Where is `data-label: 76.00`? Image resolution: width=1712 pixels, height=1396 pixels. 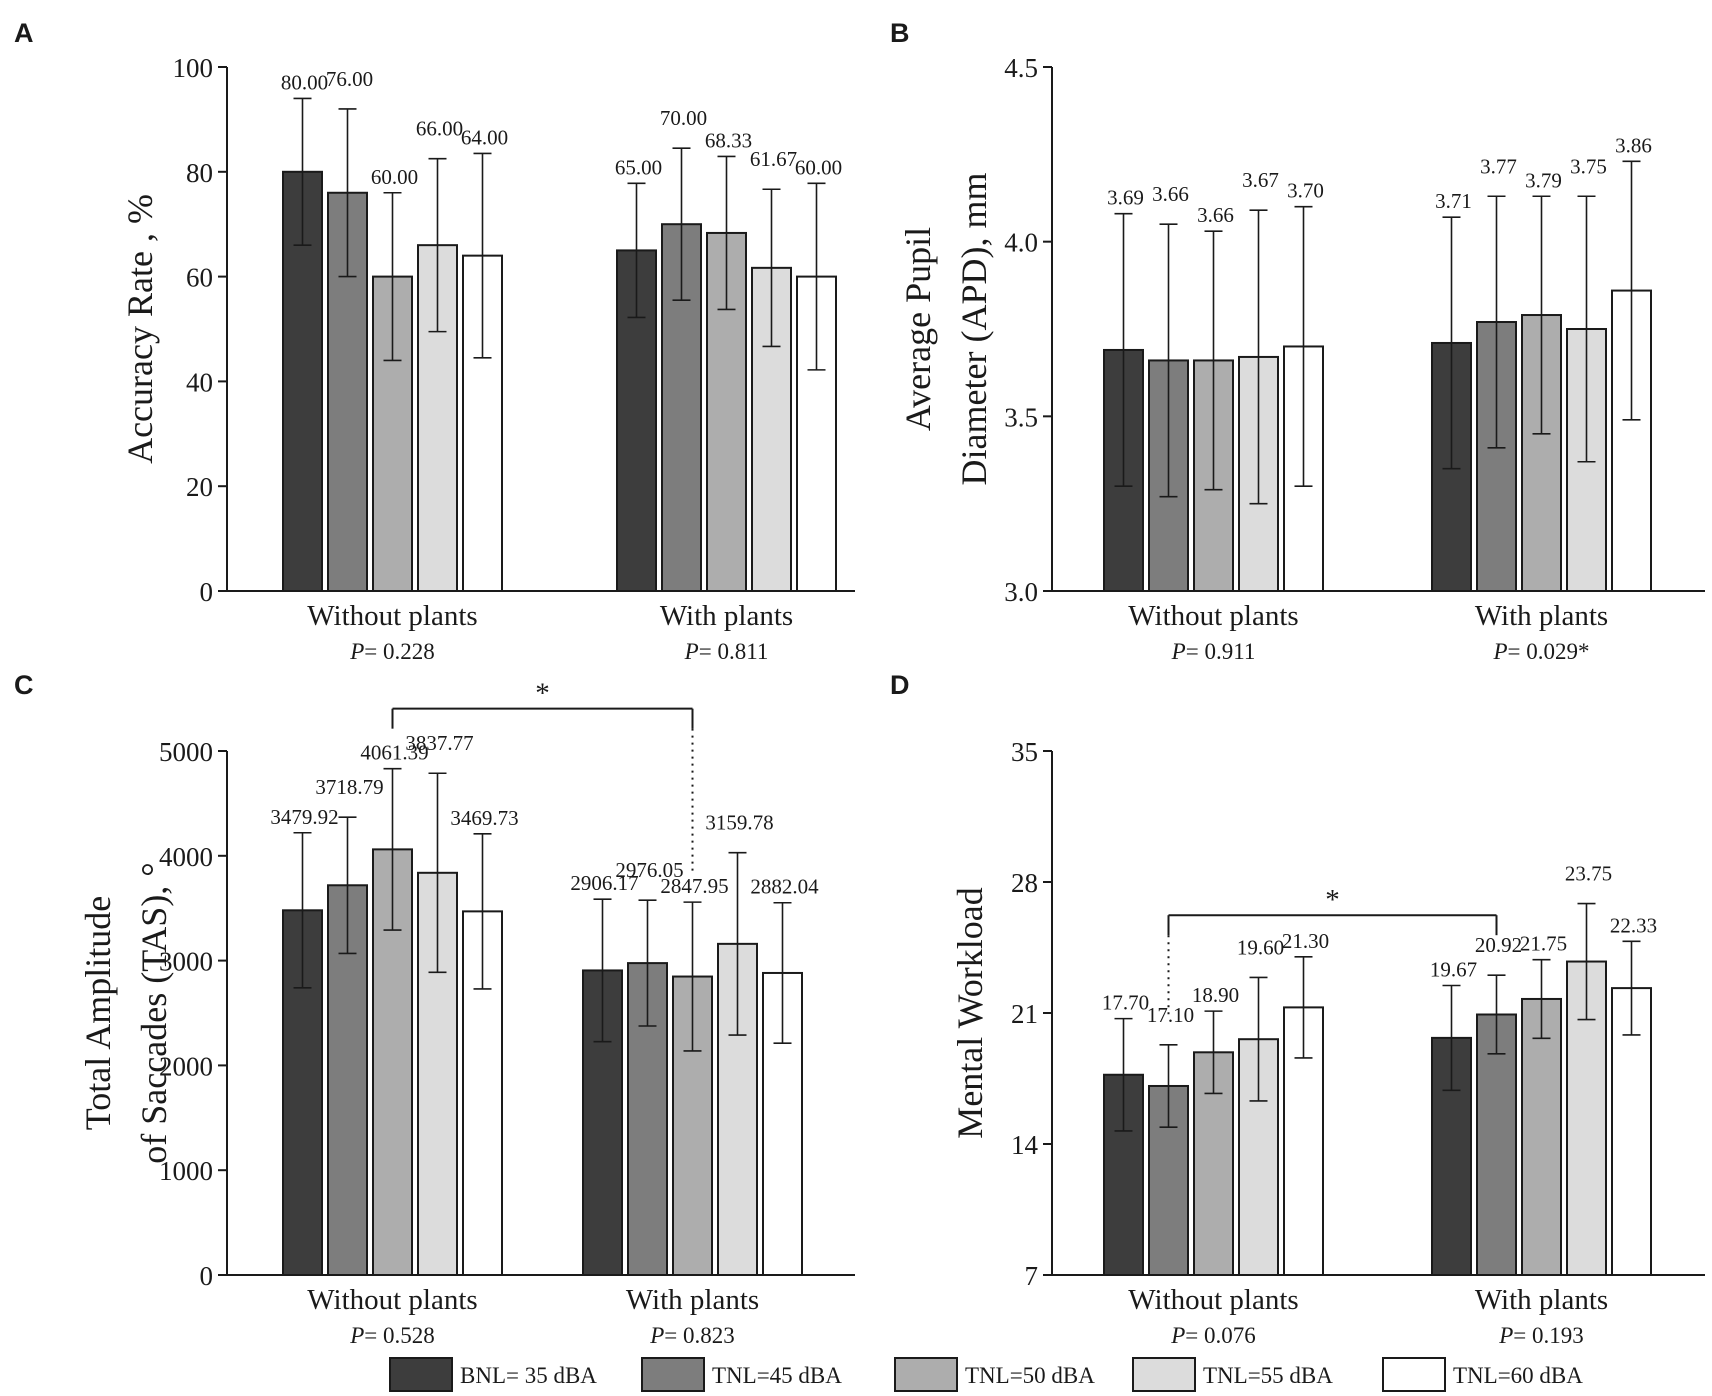
data-label: 76.00 is located at coordinates (349, 79).